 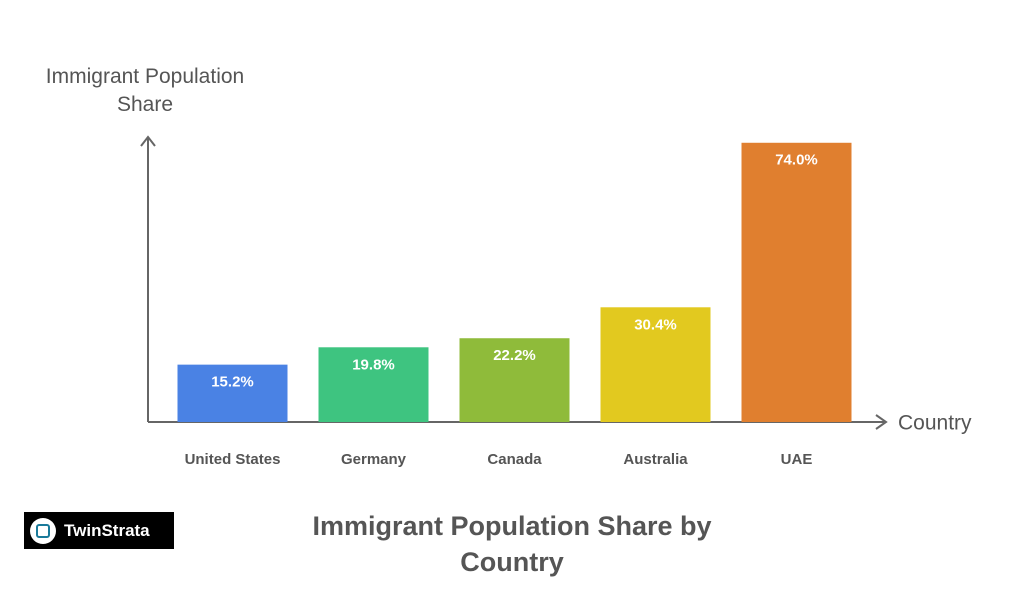 What do you see at coordinates (655, 459) in the screenshot?
I see `x-tick-label: Australia` at bounding box center [655, 459].